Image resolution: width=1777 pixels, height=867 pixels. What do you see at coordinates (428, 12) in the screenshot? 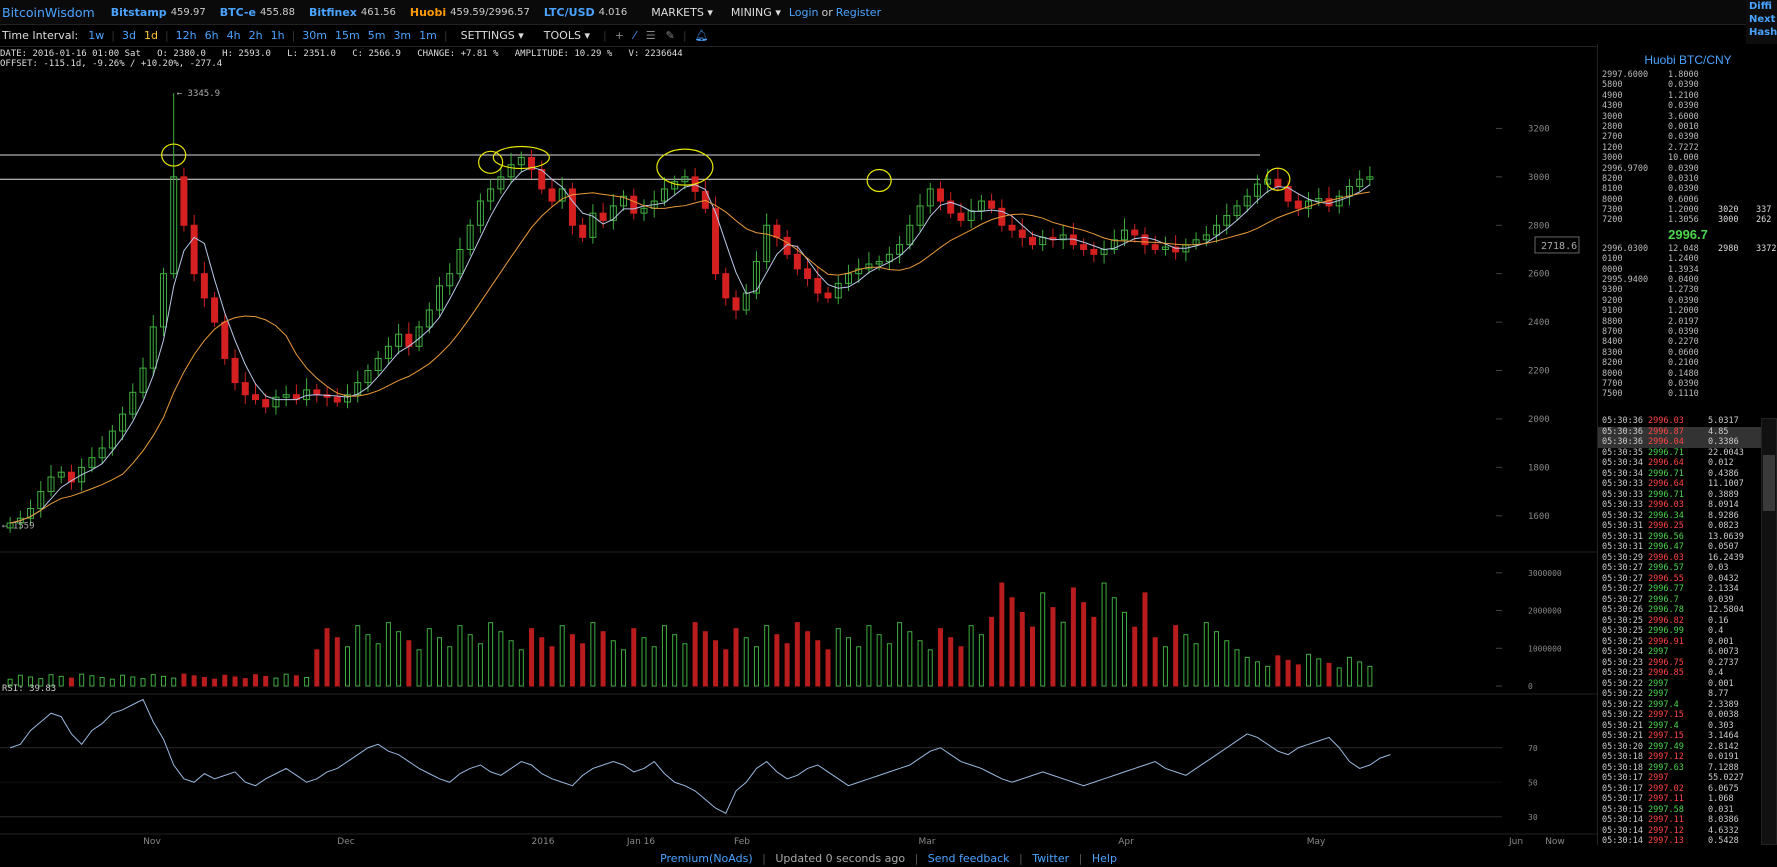
I see `market-huobi: Huobi` at bounding box center [428, 12].